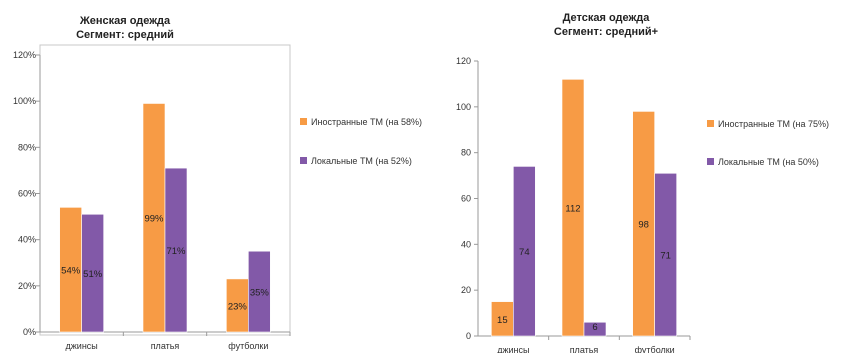 This screenshot has width=841, height=353. I want to click on legend-label: Иностранные ТМ (на 75%), so click(773, 124).